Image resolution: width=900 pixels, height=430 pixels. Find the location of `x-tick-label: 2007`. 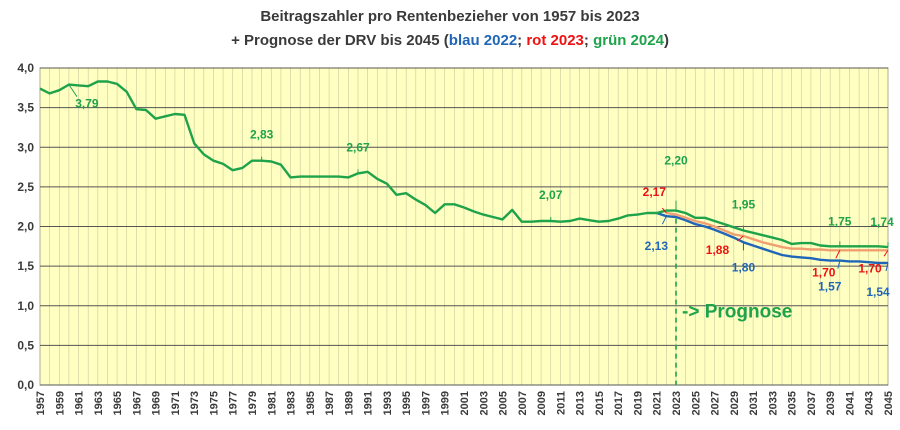

x-tick-label: 2007 is located at coordinates (523, 403).